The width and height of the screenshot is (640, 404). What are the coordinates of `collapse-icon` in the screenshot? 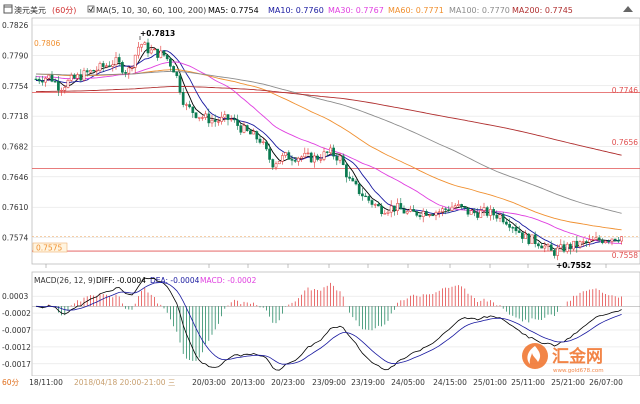 It's located at (628, 9).